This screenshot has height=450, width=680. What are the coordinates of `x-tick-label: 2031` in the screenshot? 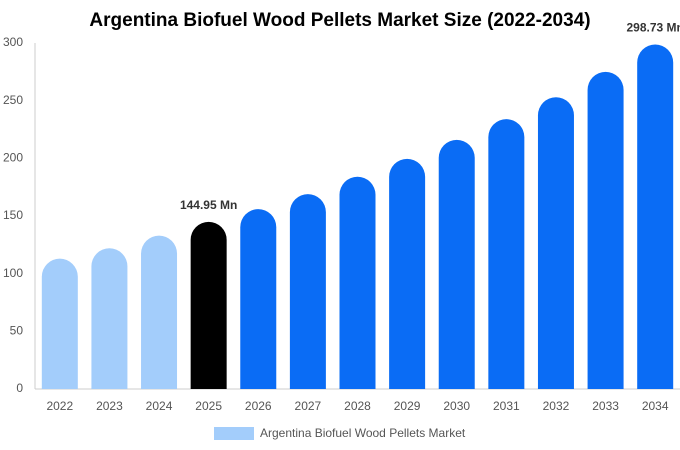 It's located at (506, 406).